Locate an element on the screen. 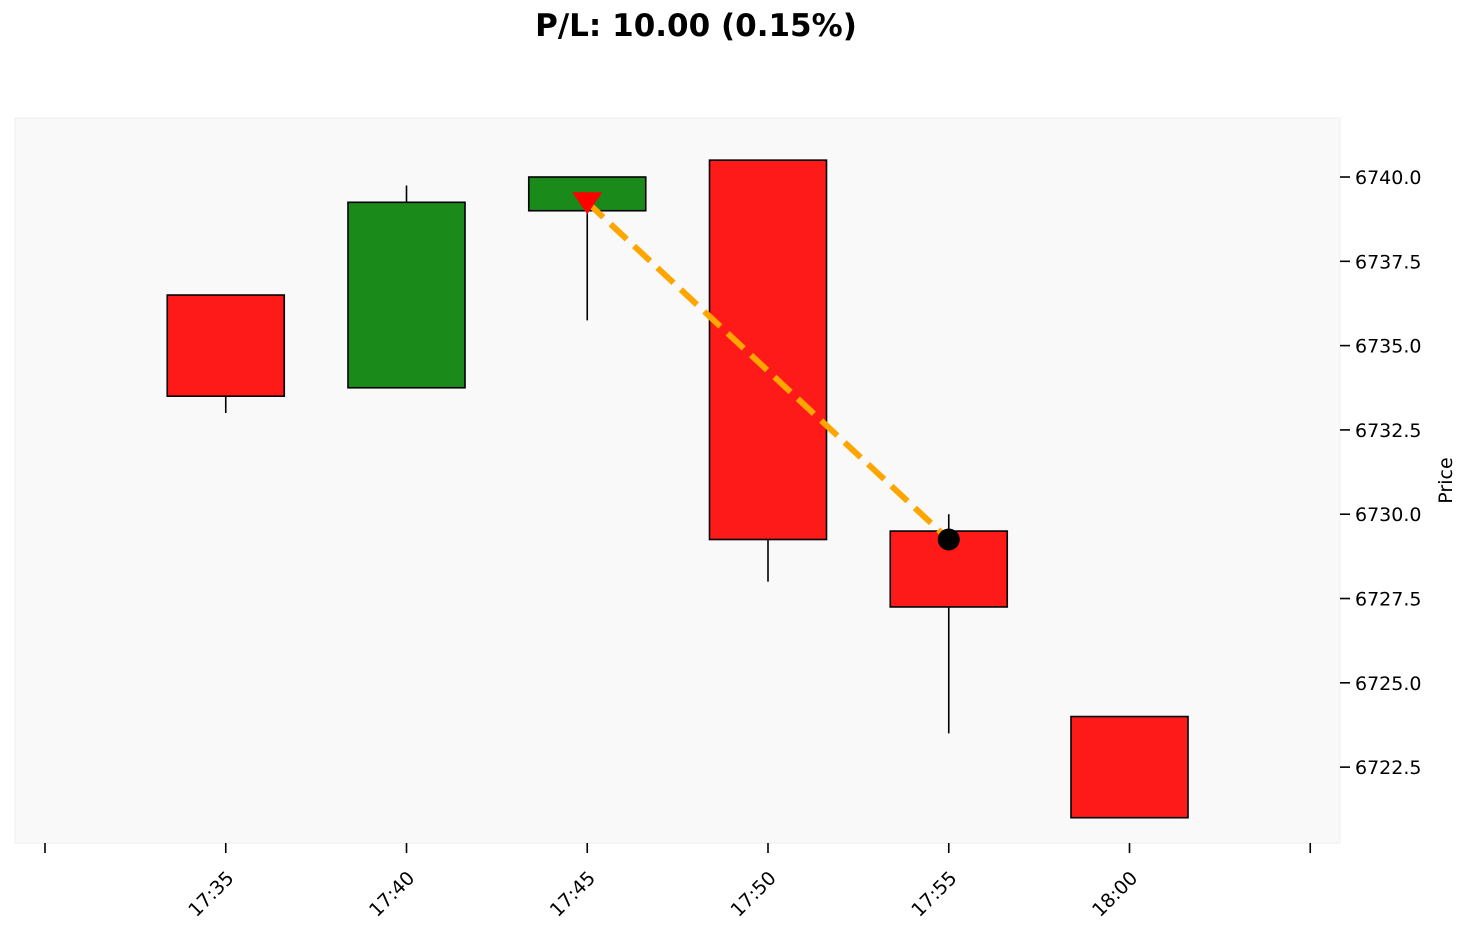  y-axis-label: Price is located at coordinates (1446, 480).